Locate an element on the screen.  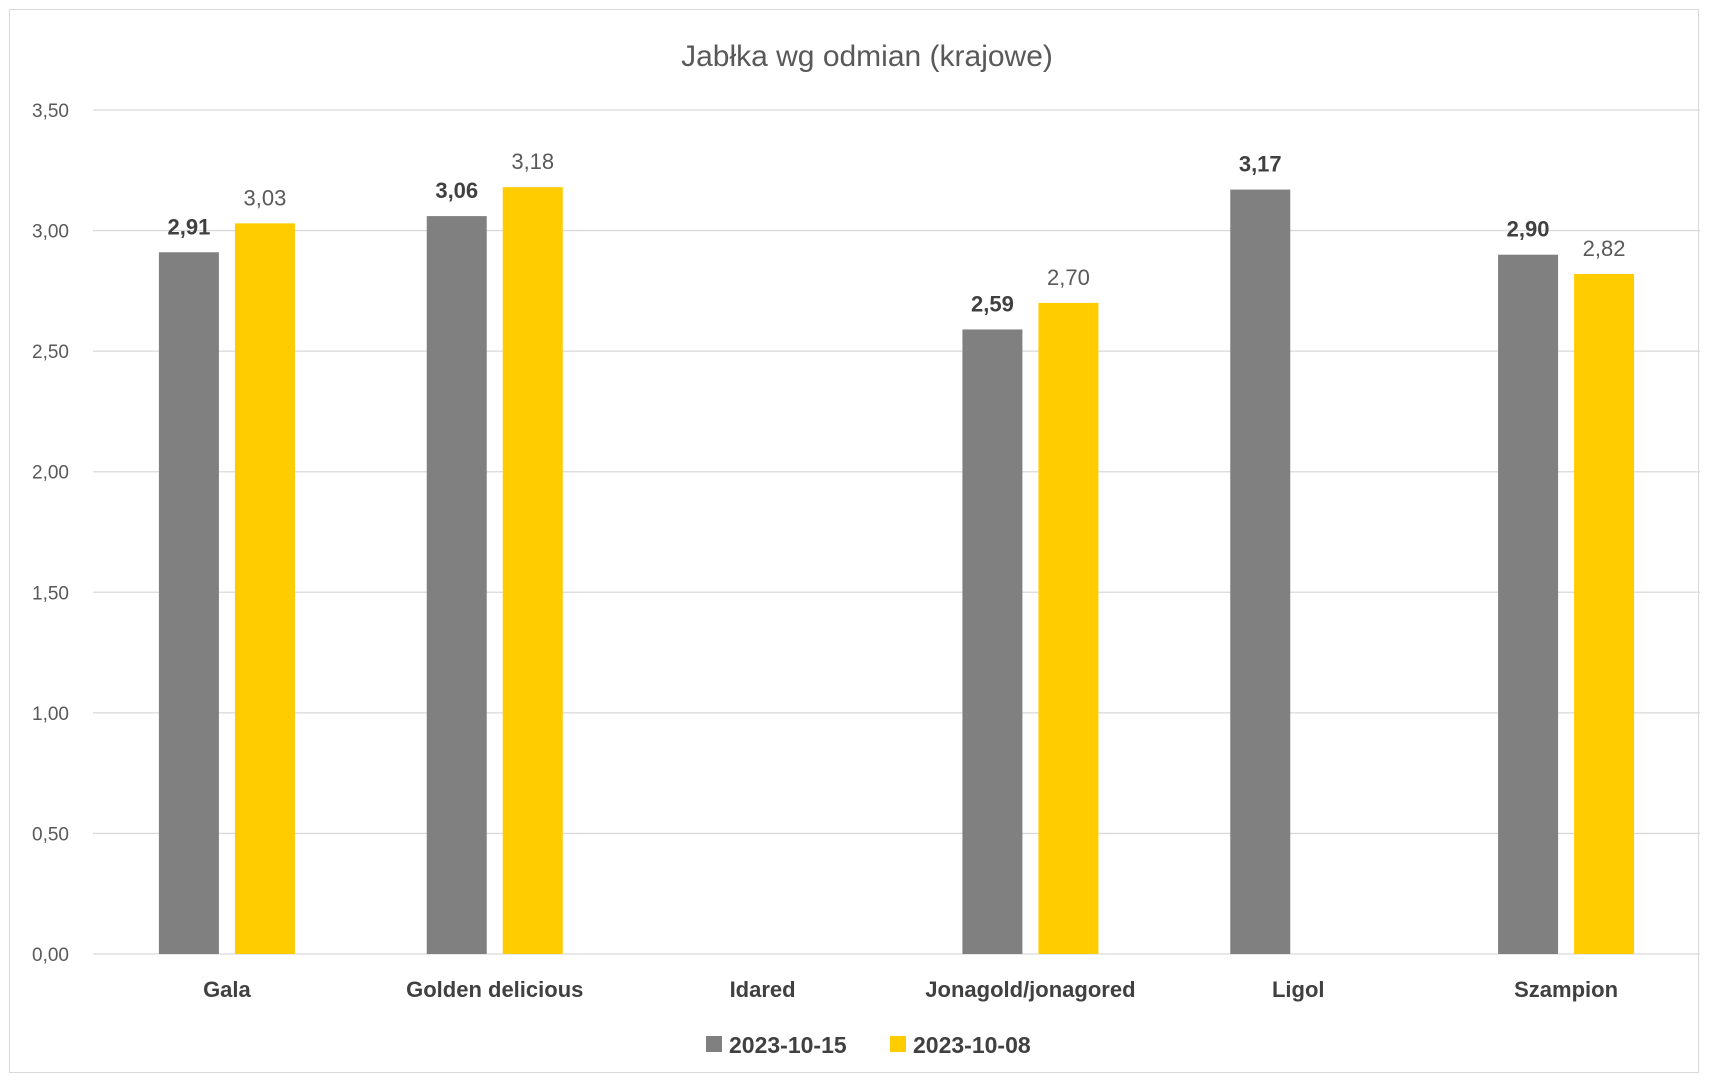
legend-label-2: 2023-10-08 is located at coordinates (972, 1045).